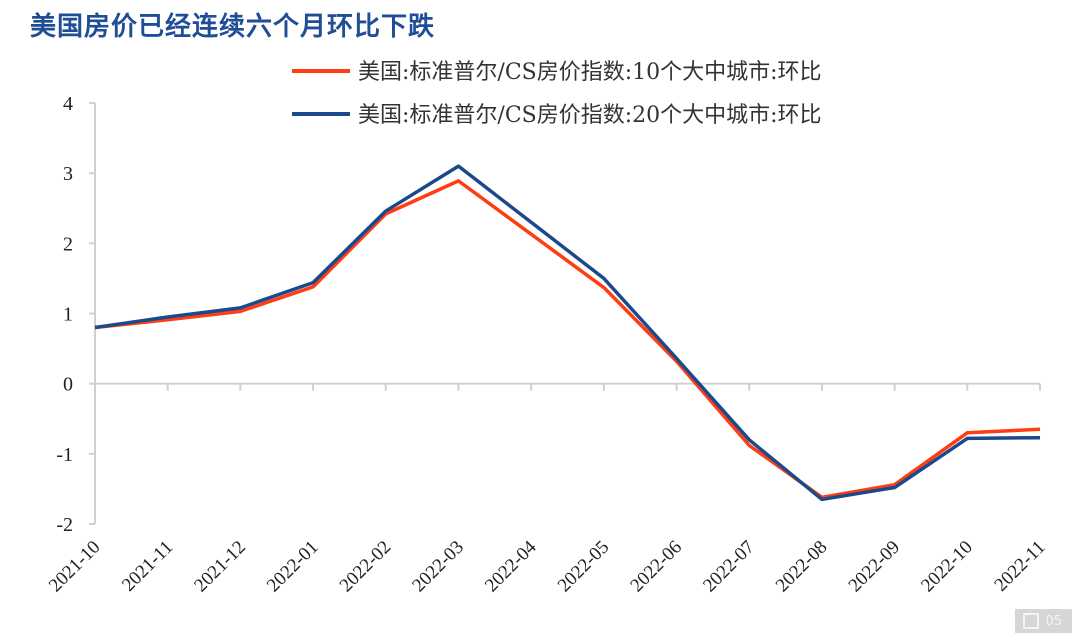  What do you see at coordinates (590, 115) in the screenshot?
I see `legend-label-2: 美国:标准普尔/CS房价指数:20个大中城市:环比` at bounding box center [590, 115].